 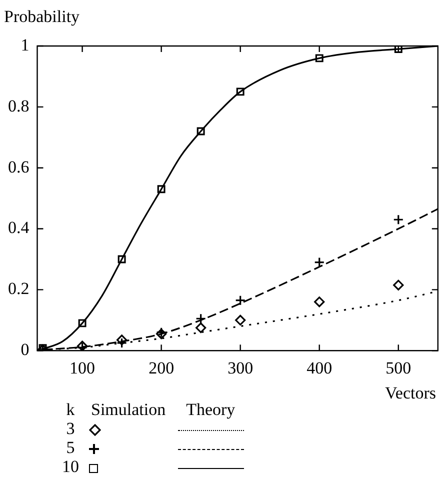 What do you see at coordinates (70, 428) in the screenshot?
I see `legend-label: 3` at bounding box center [70, 428].